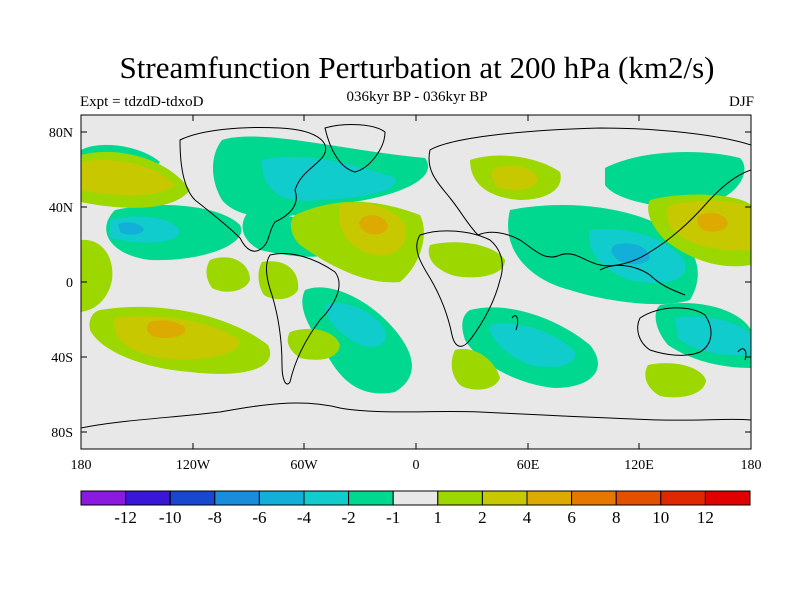 The height and width of the screenshot is (600, 800). I want to click on colorbar-label-11: 8, so click(616, 517).